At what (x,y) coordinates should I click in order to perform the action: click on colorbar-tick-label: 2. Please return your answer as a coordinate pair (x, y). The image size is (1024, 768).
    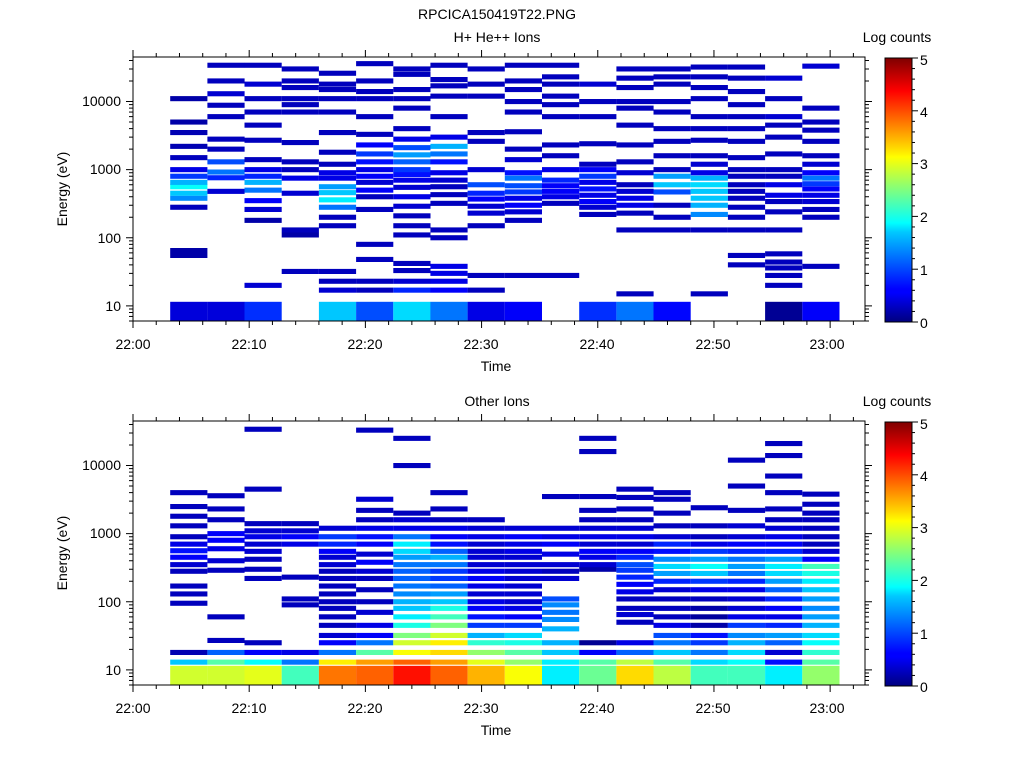
    Looking at the image, I should click on (924, 581).